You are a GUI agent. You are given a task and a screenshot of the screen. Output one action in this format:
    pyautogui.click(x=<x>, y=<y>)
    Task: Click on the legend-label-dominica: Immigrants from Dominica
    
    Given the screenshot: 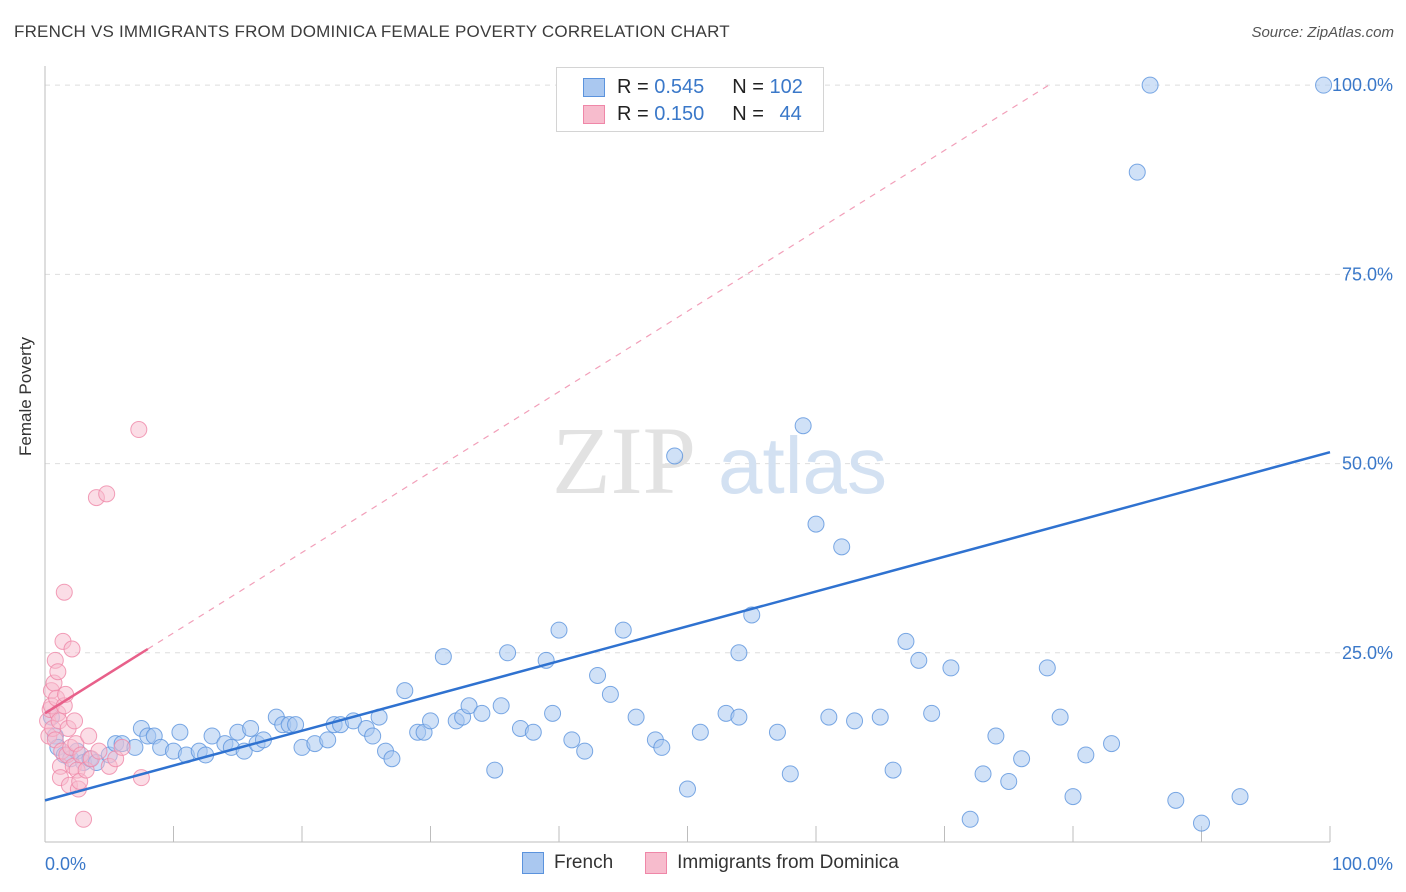 What is the action you would take?
    pyautogui.click(x=788, y=862)
    